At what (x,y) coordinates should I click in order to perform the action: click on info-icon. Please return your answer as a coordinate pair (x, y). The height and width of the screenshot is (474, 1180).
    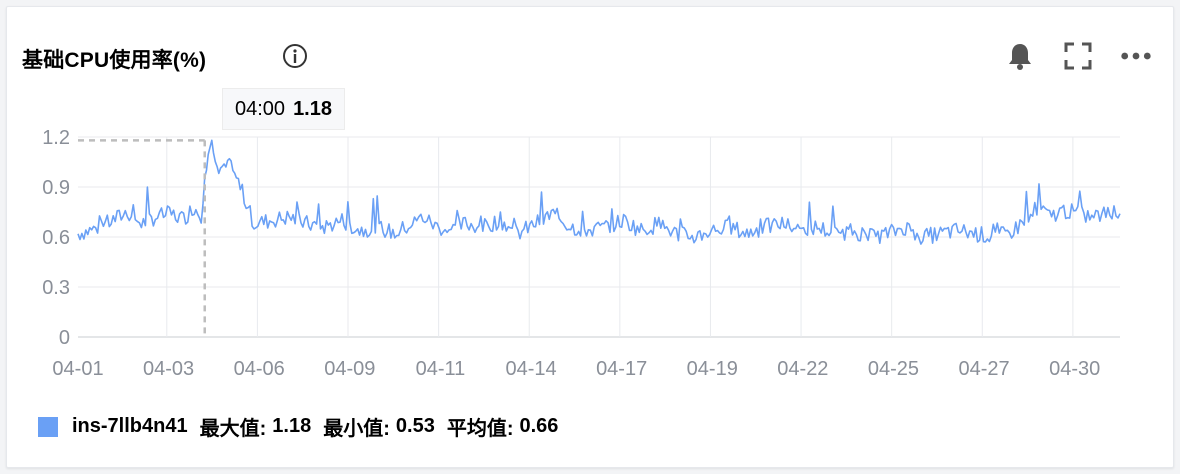
    Looking at the image, I should click on (295, 56).